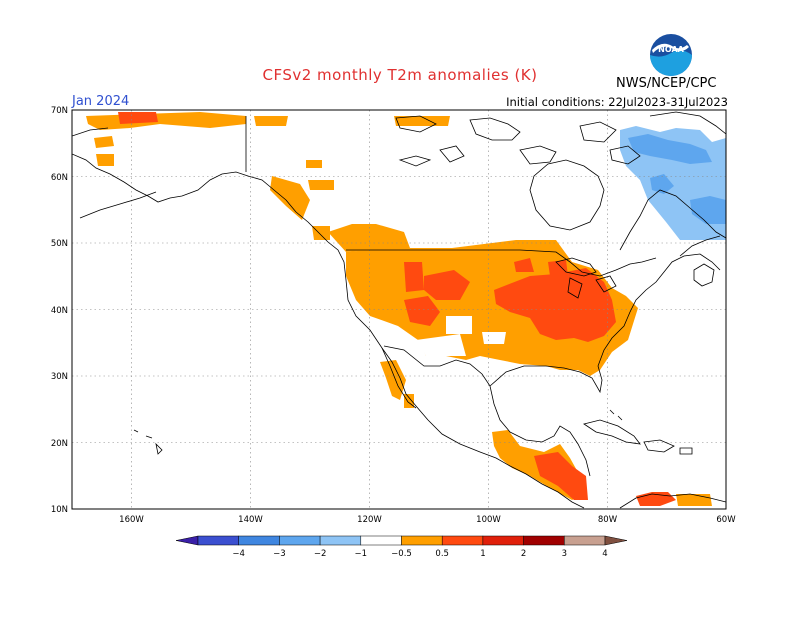 The height and width of the screenshot is (618, 800). What do you see at coordinates (488, 520) in the screenshot?
I see `lon-label: 100W` at bounding box center [488, 520].